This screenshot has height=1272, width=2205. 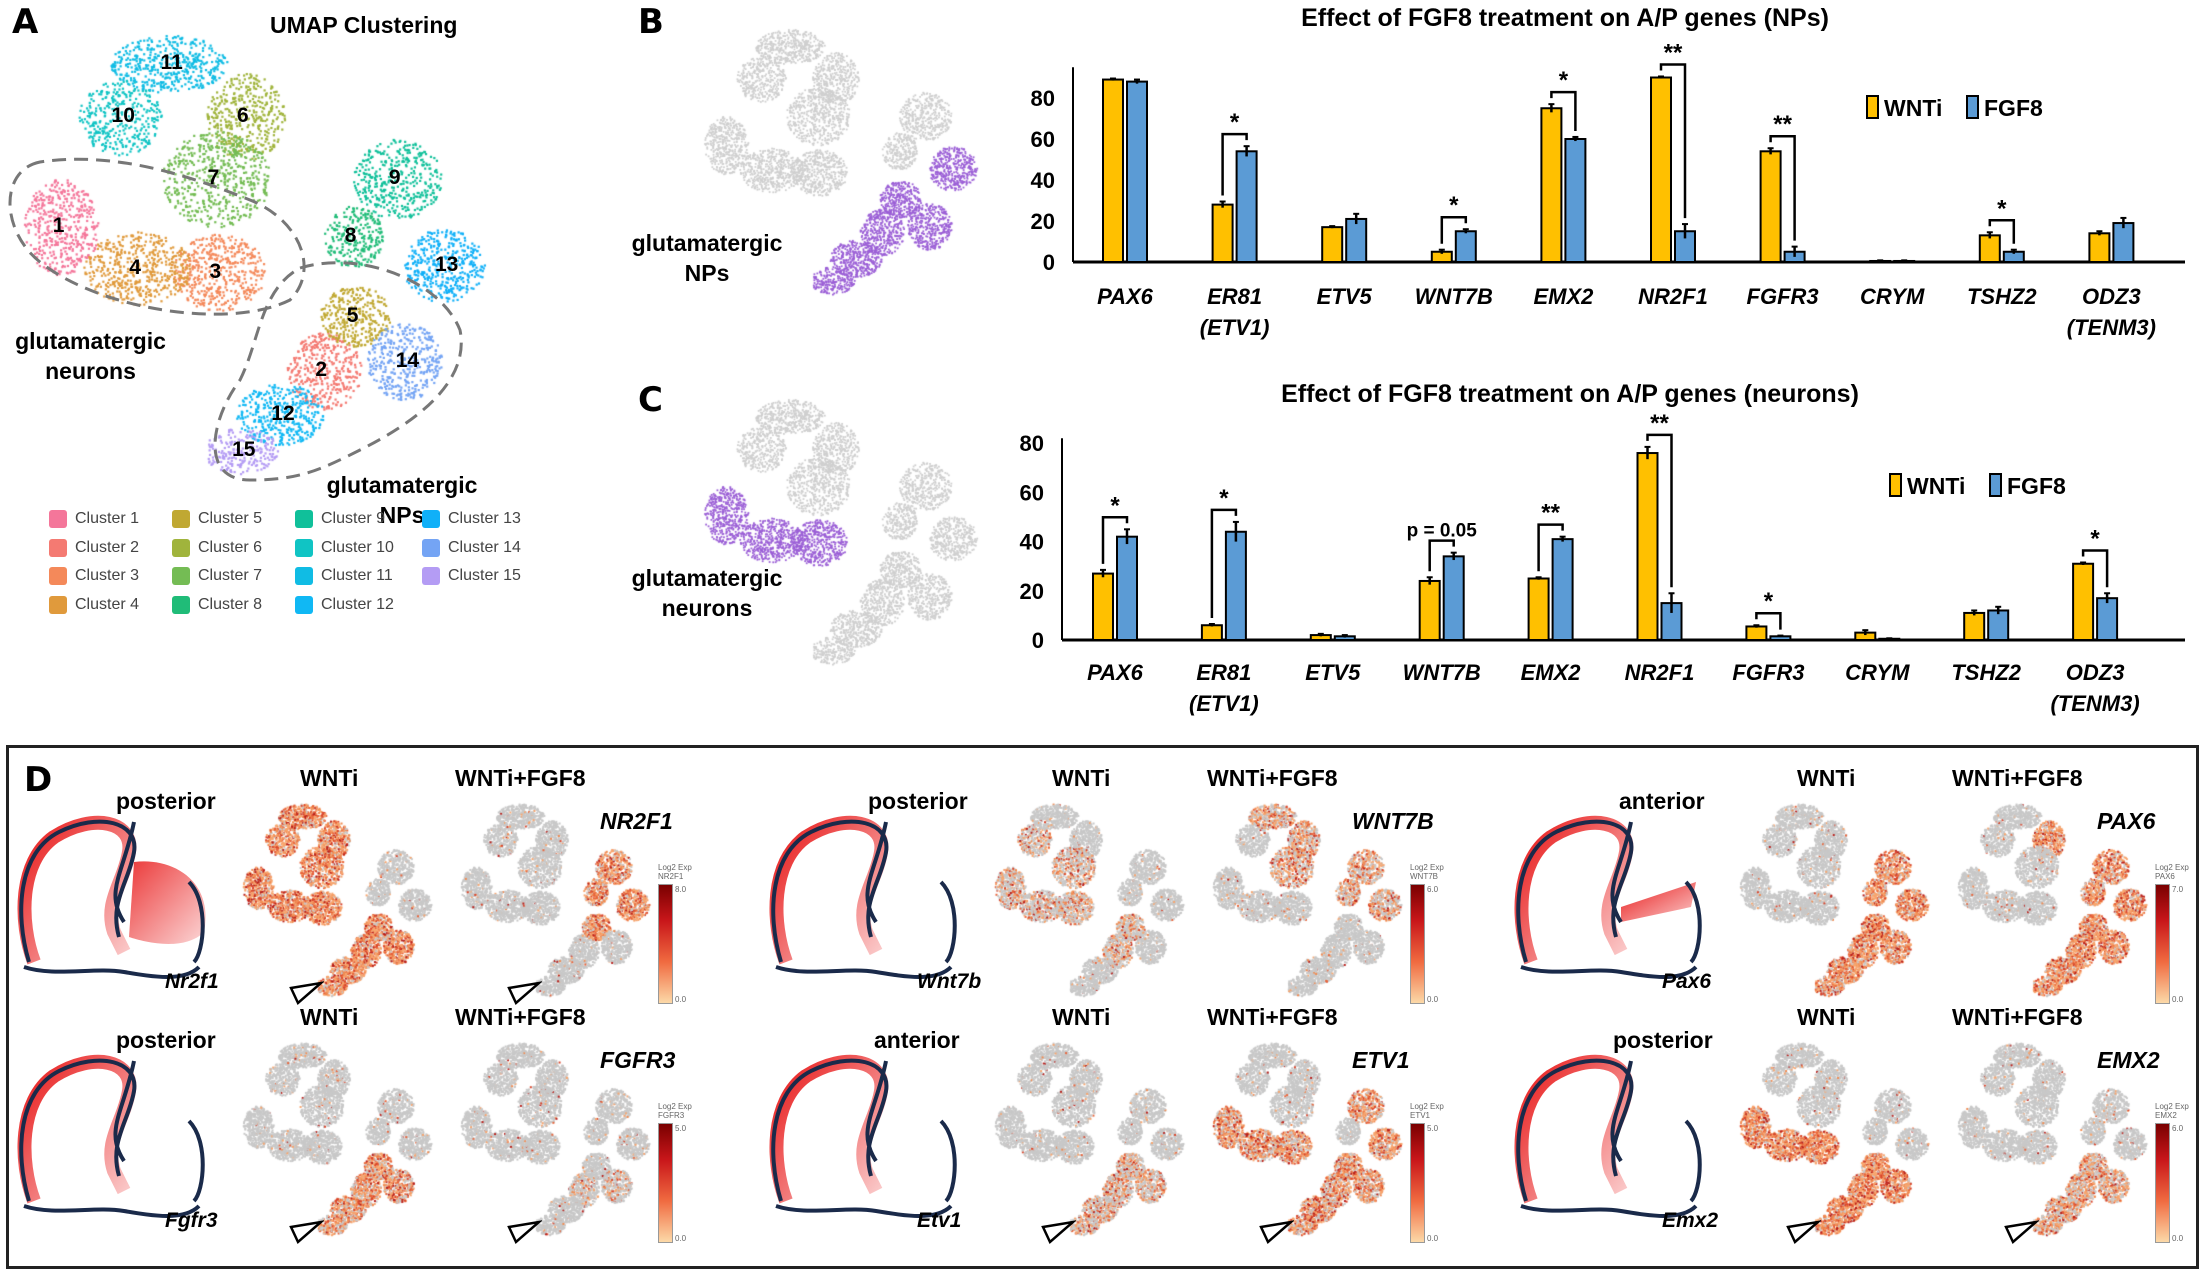 I want to click on legend-label: Cluster 15, so click(x=484, y=575).